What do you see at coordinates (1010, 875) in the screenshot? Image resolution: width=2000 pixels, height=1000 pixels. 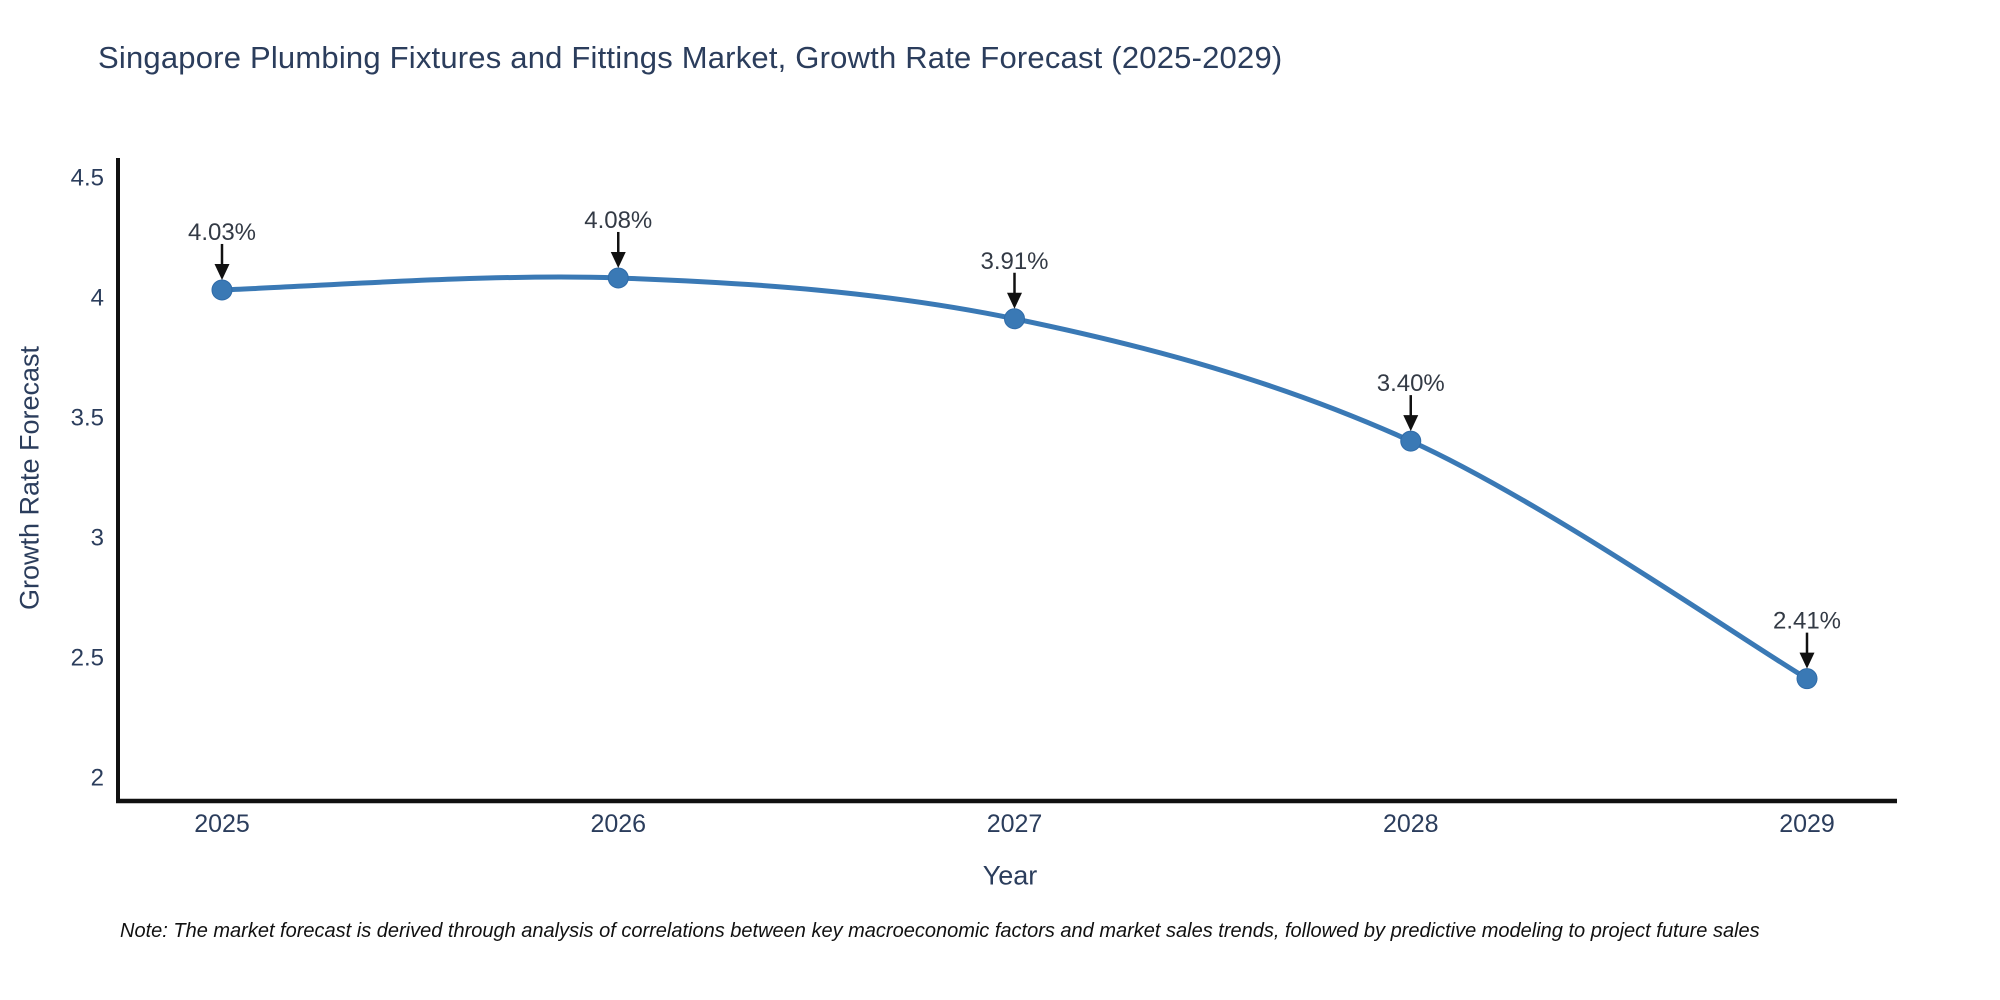 I see `x-axis-title: Year` at bounding box center [1010, 875].